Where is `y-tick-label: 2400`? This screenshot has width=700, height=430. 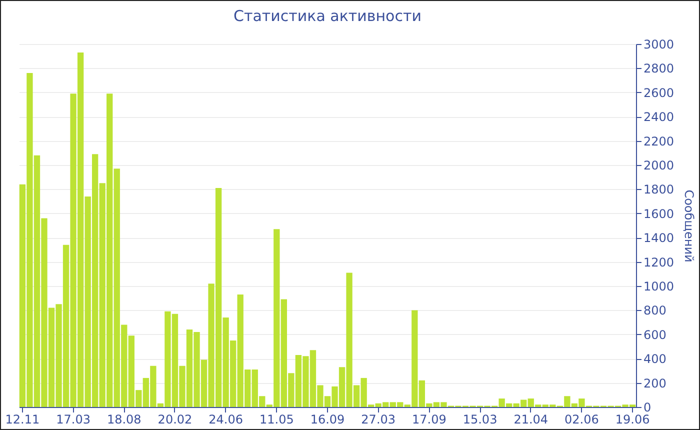
y-tick-label: 2400 is located at coordinates (659, 117).